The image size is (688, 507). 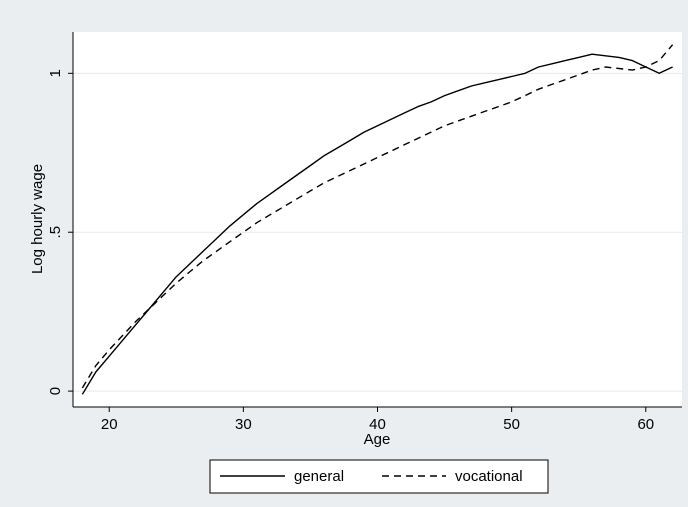 I want to click on y-axis: 0.51, so click(x=60, y=219).